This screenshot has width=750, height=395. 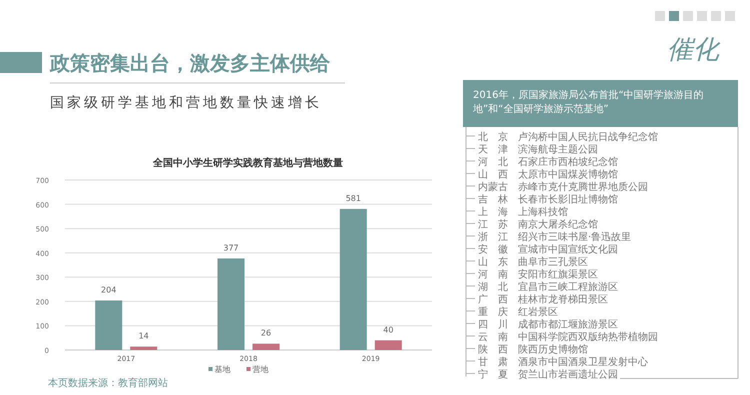 What do you see at coordinates (533, 262) in the screenshot?
I see `text: 山 东 曲阜市三孔景区` at bounding box center [533, 262].